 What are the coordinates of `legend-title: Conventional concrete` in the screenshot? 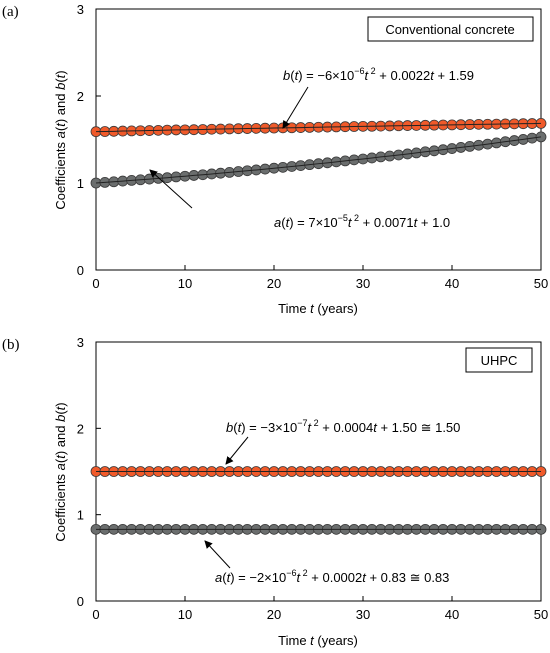 It's located at (449, 29).